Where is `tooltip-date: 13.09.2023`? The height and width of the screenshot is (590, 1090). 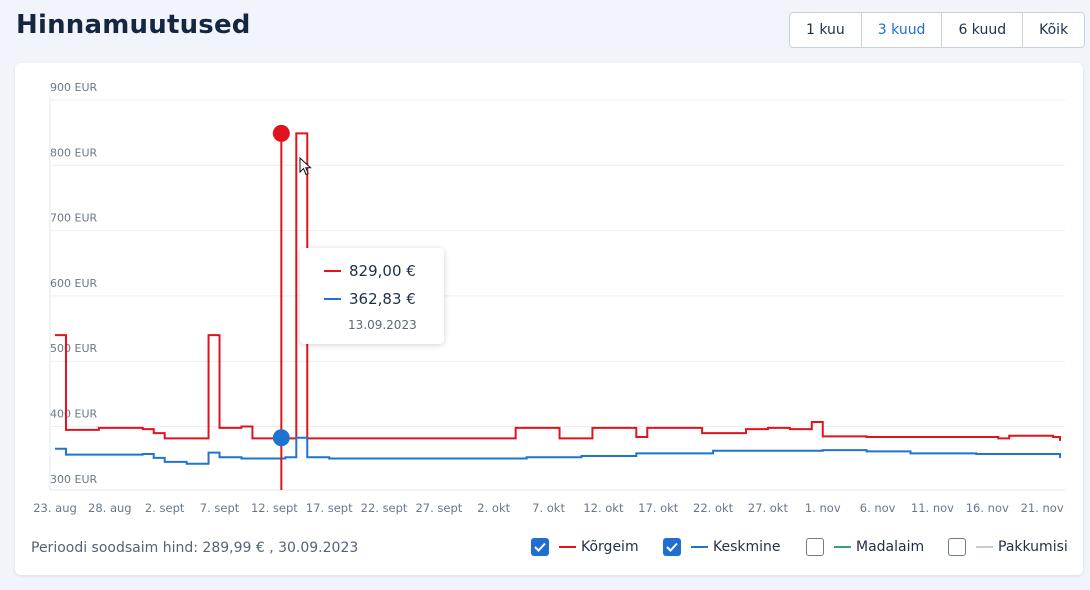
tooltip-date: 13.09.2023 is located at coordinates (382, 325).